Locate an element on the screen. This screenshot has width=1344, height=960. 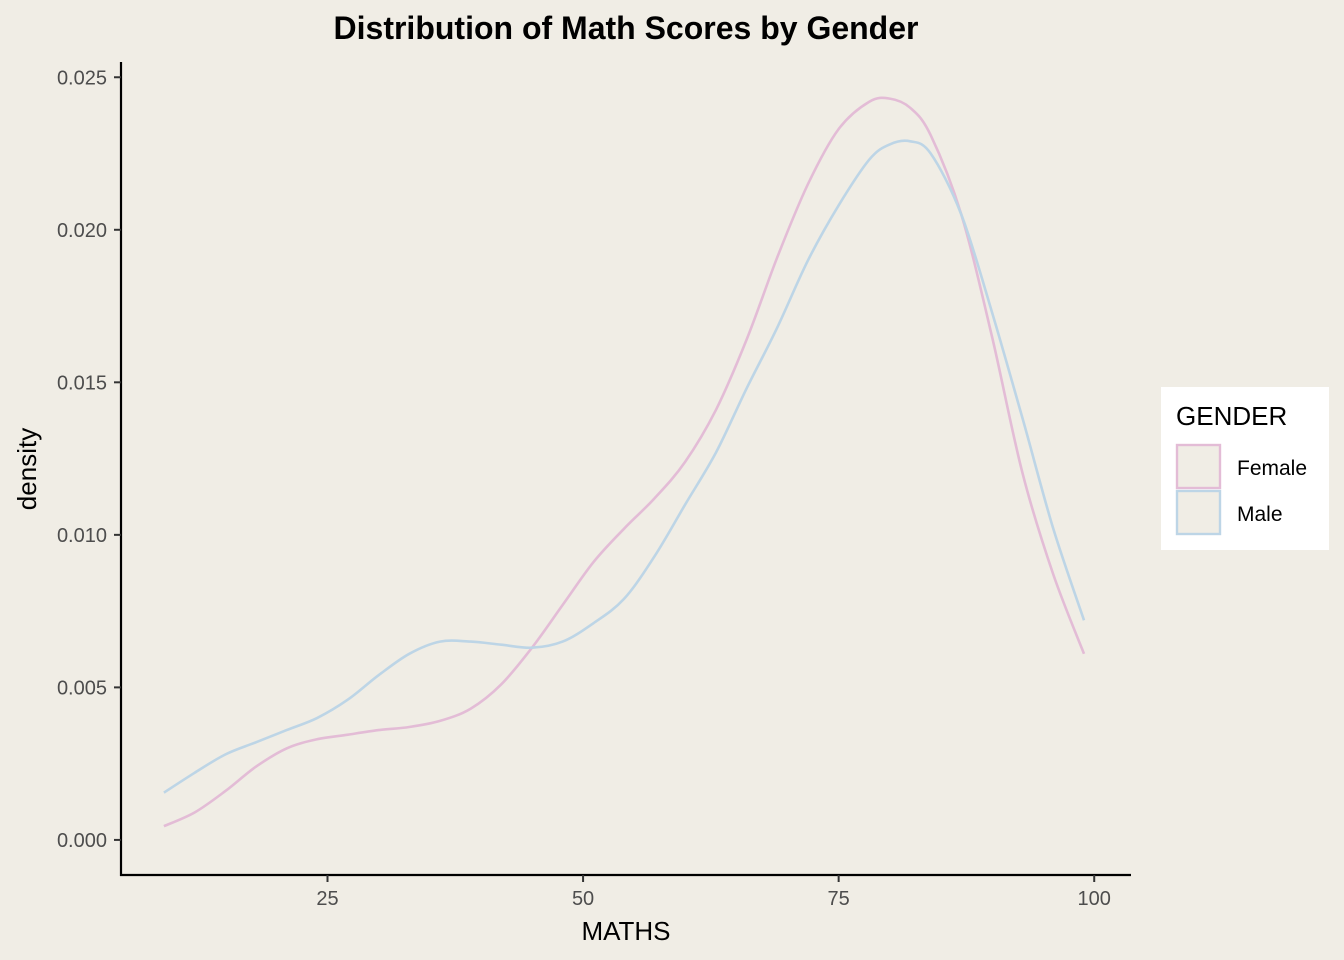
x-axis-ticks: 25 50 75 100 is located at coordinates (713, 892).